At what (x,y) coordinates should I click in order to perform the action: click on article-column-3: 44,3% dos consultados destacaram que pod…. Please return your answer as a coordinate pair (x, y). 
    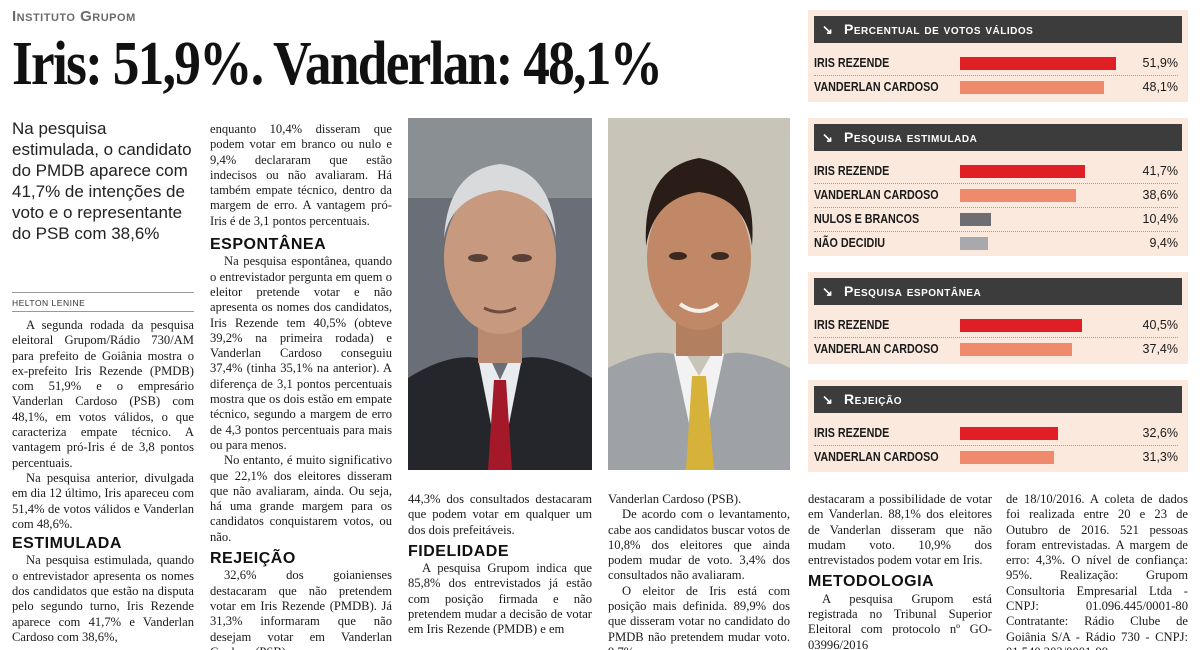
    Looking at the image, I should click on (500, 565).